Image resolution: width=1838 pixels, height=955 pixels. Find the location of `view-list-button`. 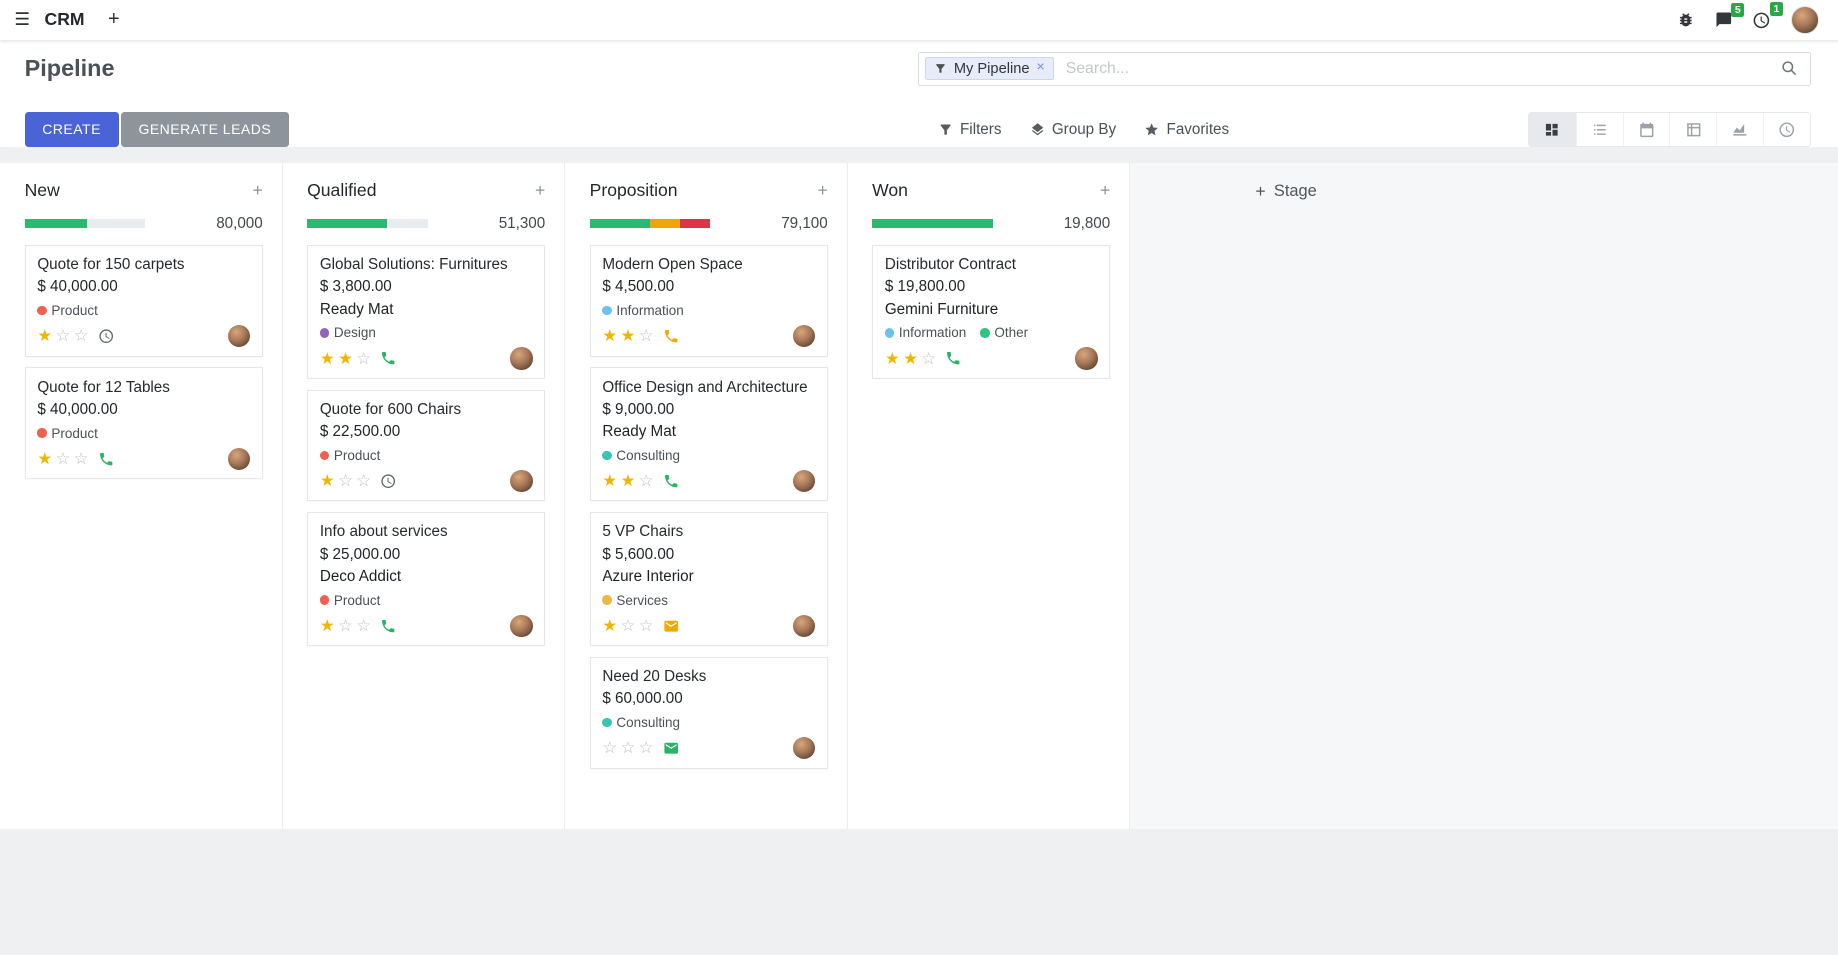

view-list-button is located at coordinates (1599, 129).